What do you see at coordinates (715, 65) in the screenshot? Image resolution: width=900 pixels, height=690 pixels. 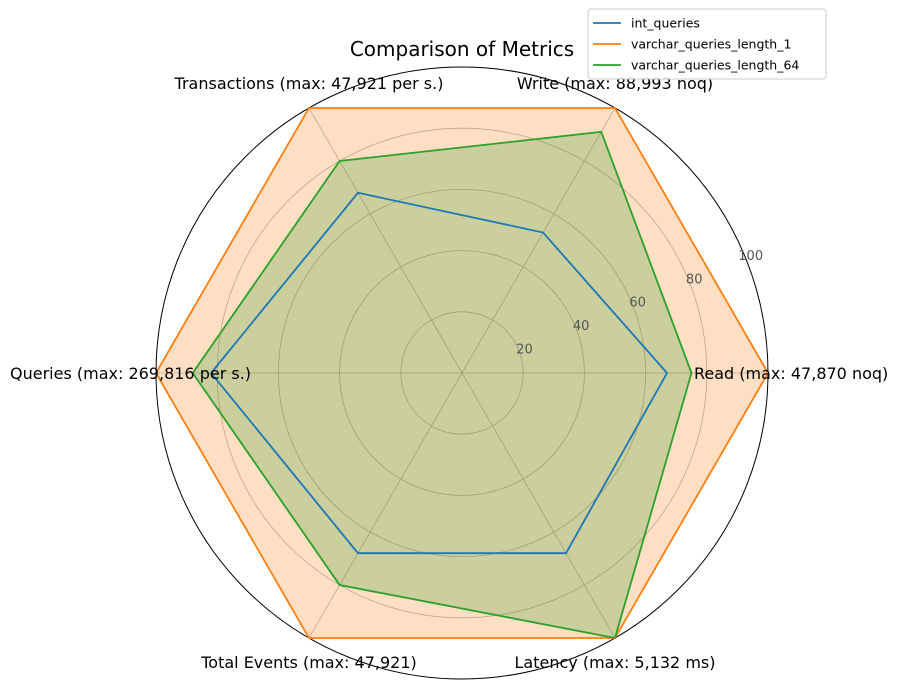 I see `legend-label: varchar_queries_length_64` at bounding box center [715, 65].